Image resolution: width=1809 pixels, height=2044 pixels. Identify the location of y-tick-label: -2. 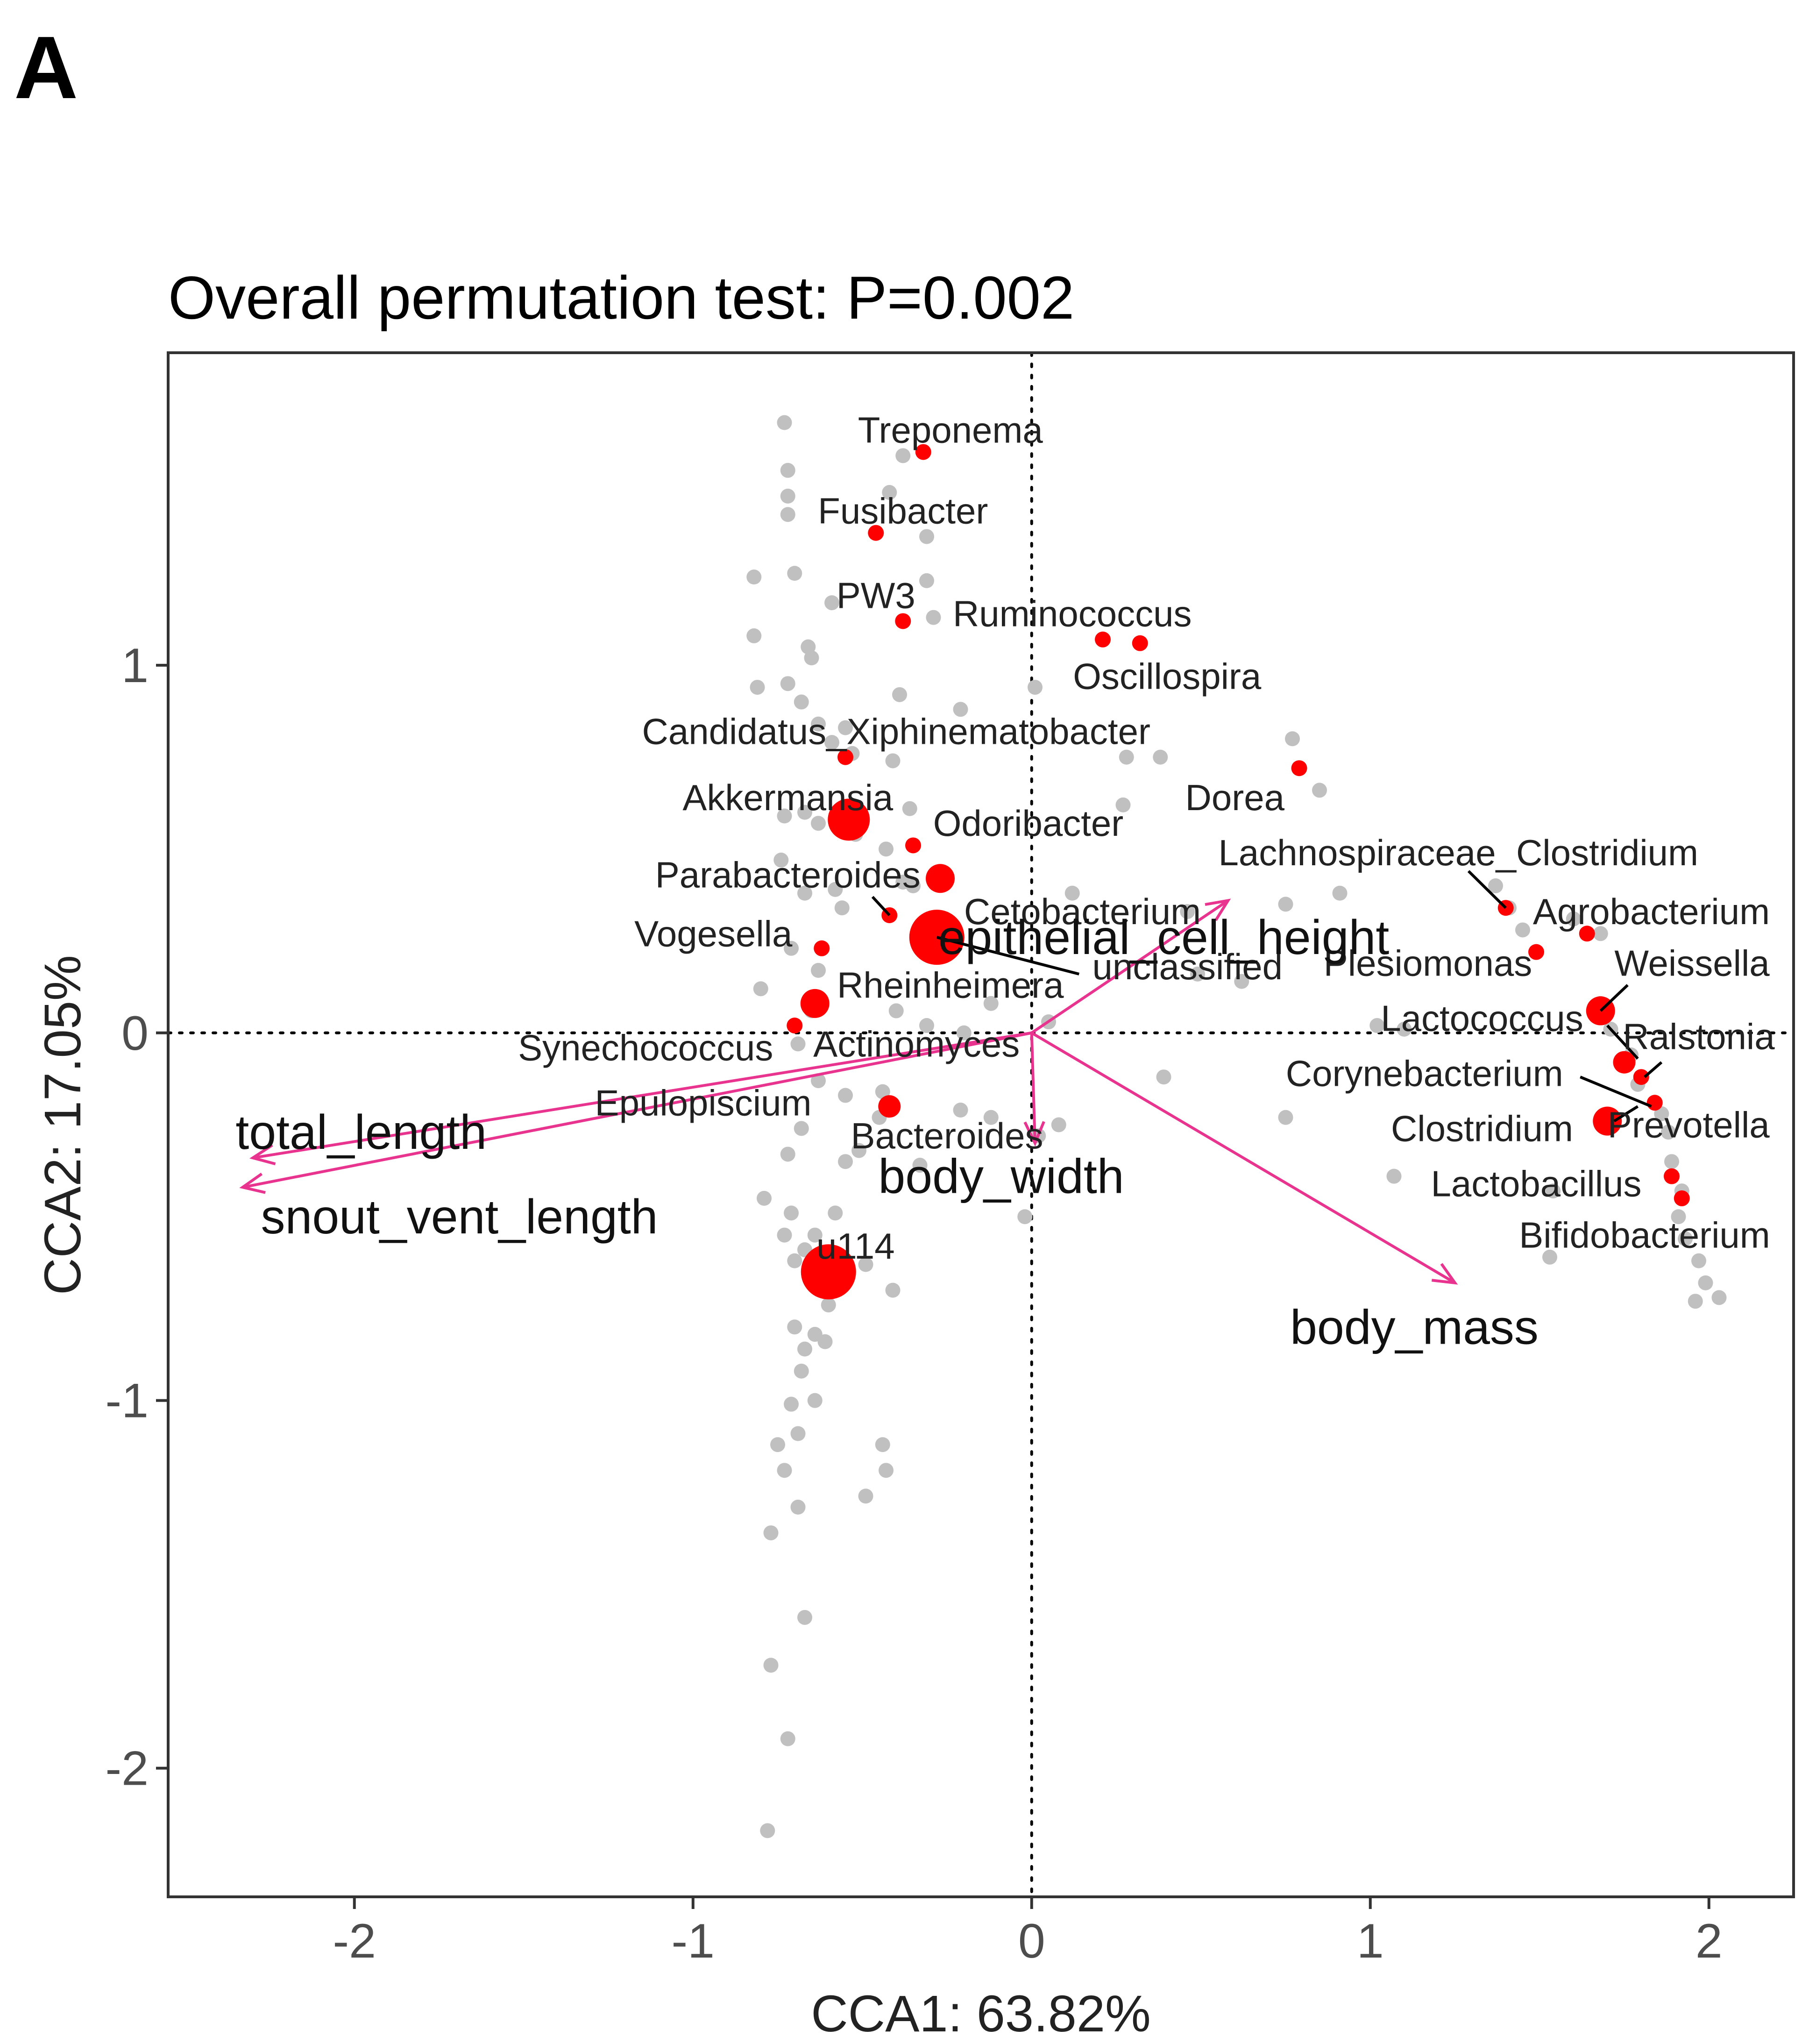
(127, 1769).